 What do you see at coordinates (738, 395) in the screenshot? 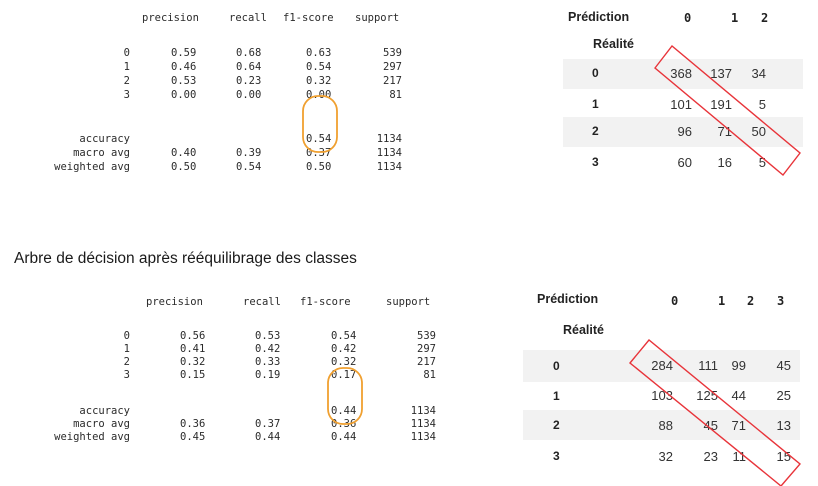
I see `cm-cell: 44` at bounding box center [738, 395].